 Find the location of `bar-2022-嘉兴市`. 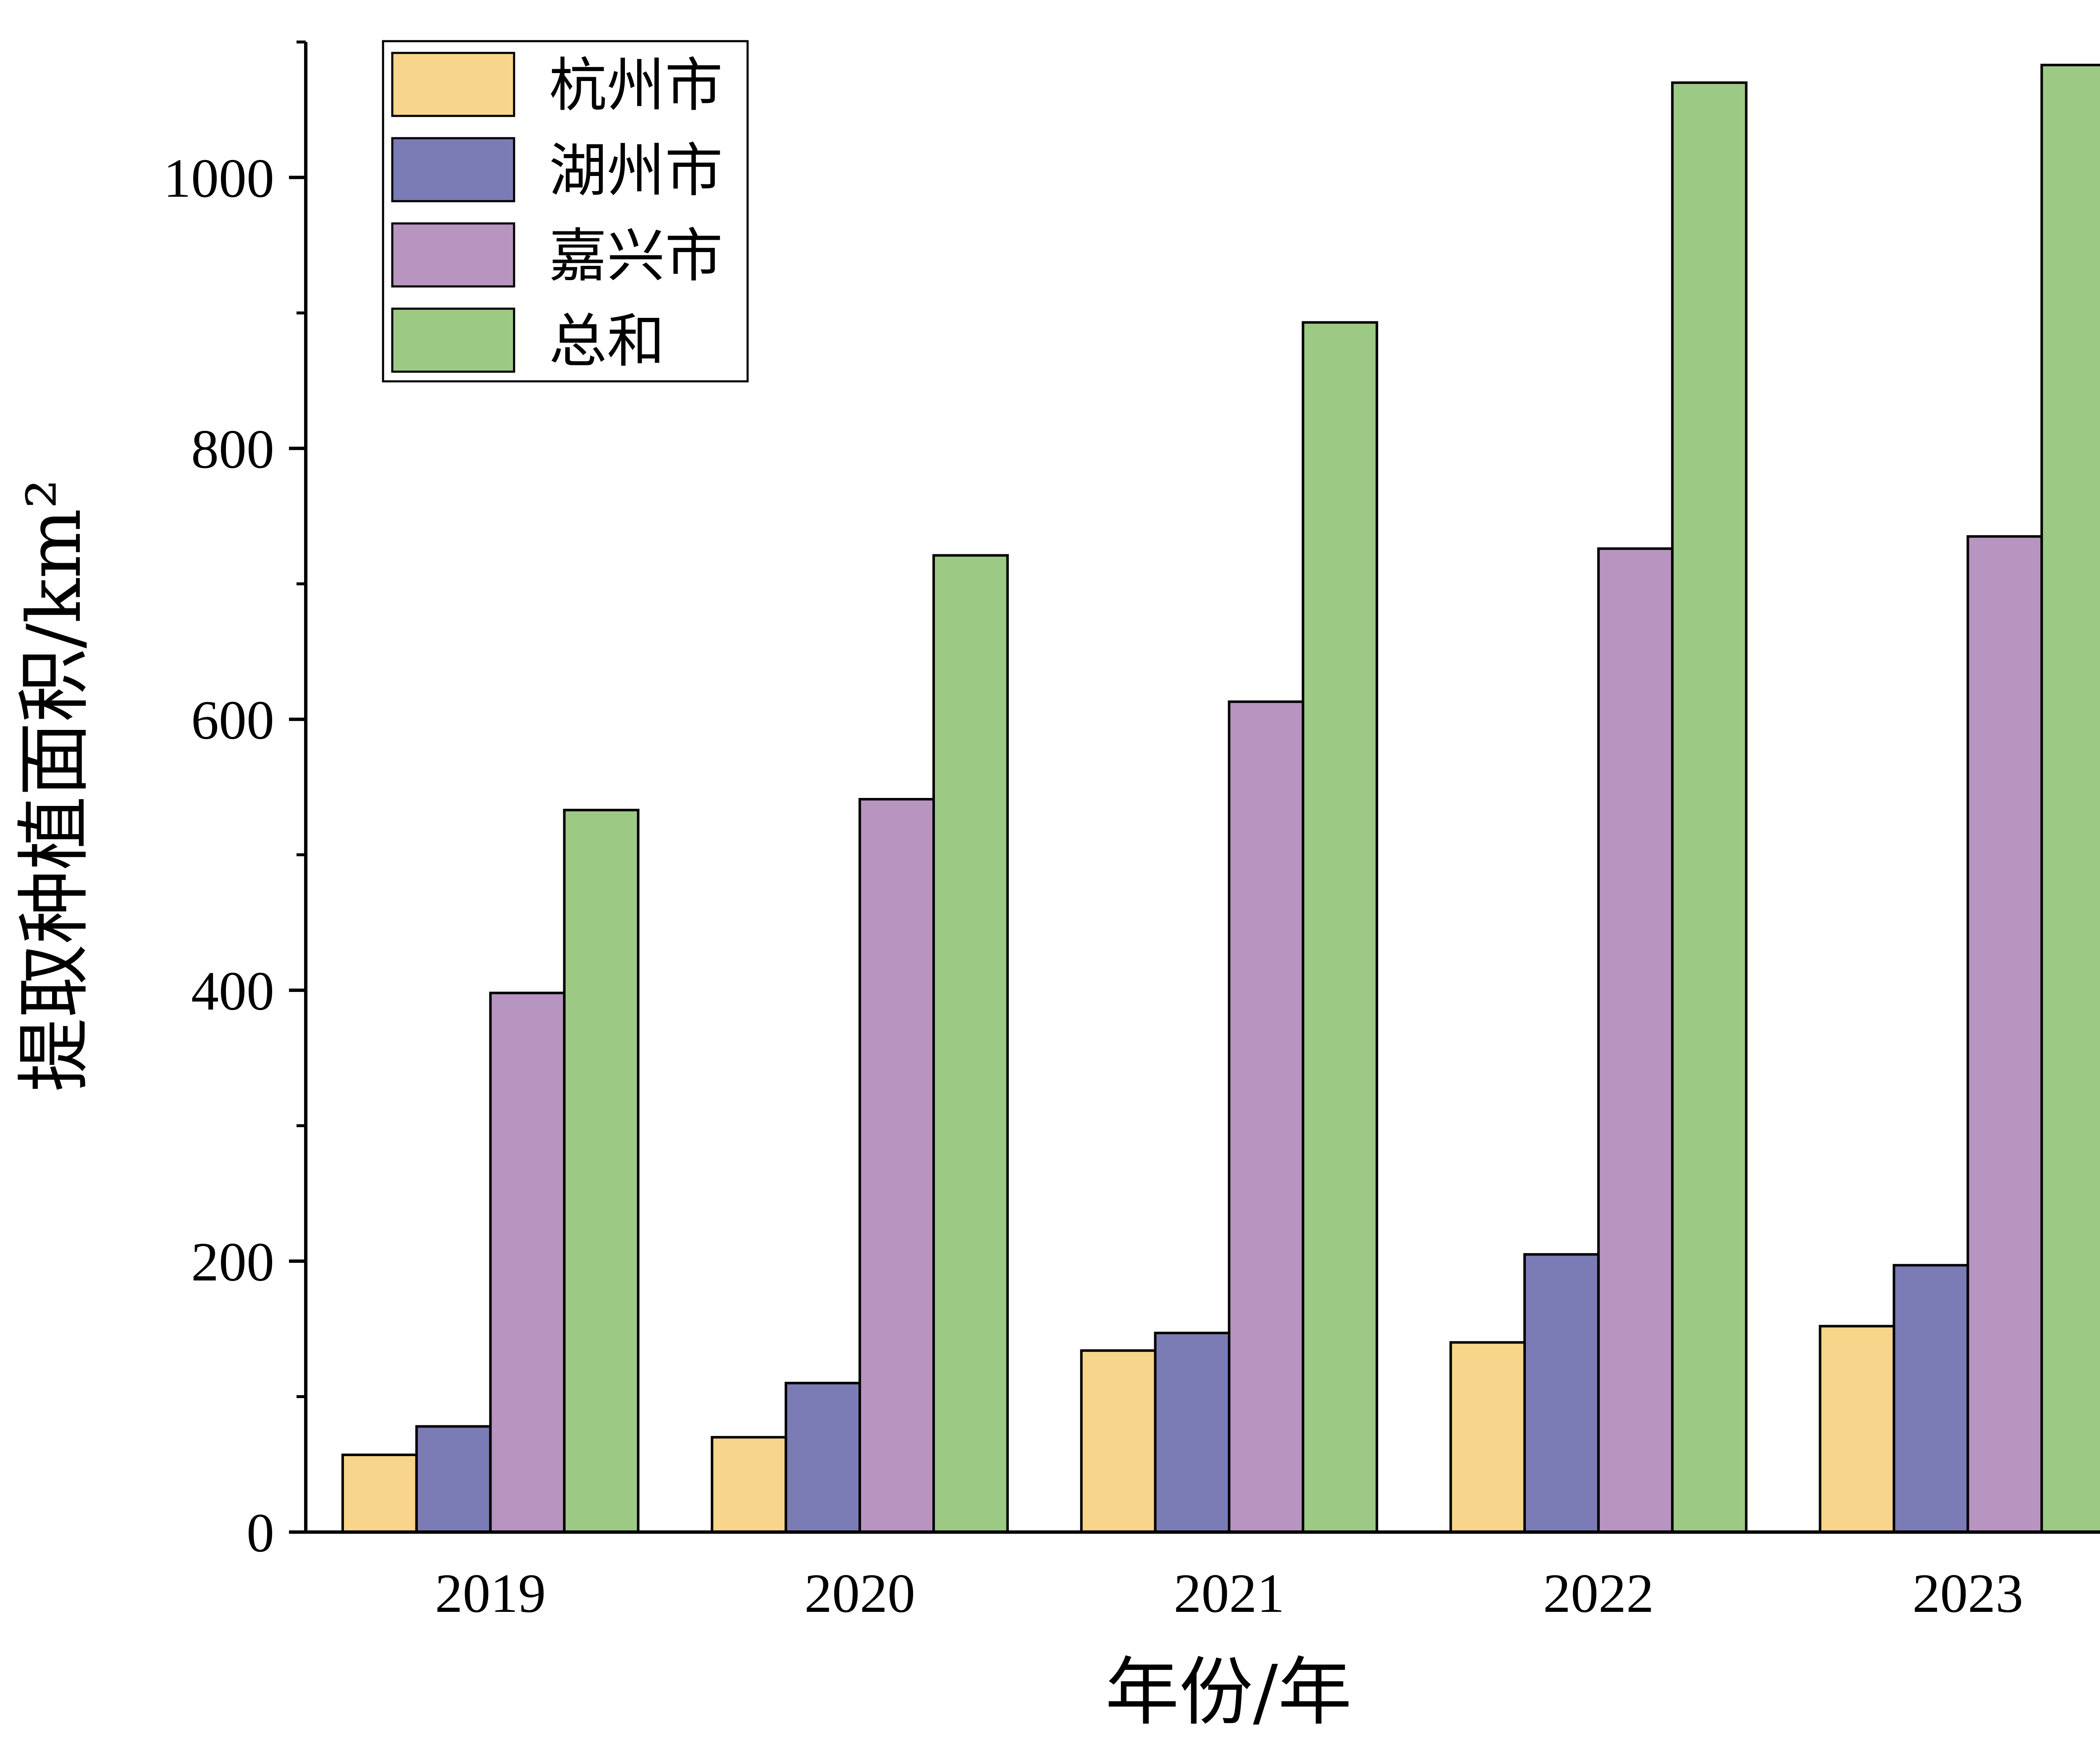

bar-2022-嘉兴市 is located at coordinates (1635, 1040).